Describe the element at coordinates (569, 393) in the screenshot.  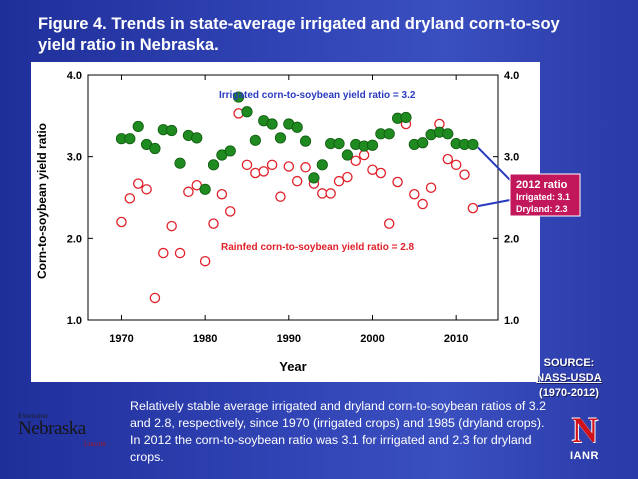
I see `source-range: (1970-2012)` at that location.